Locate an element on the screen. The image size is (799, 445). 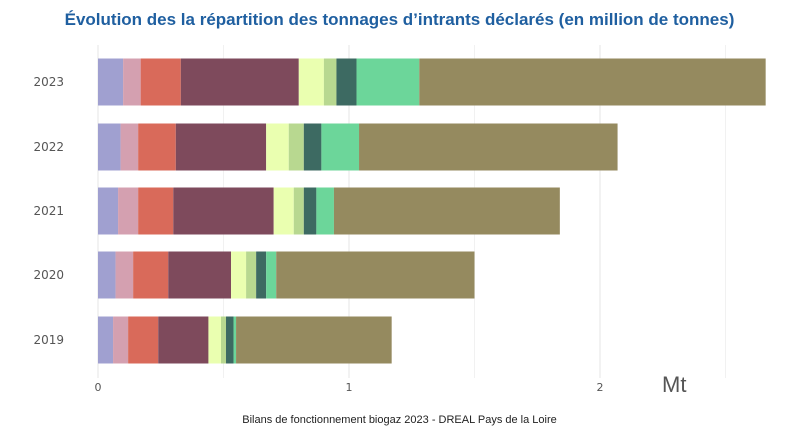
y-tick-label: 2022 is located at coordinates (48, 147).